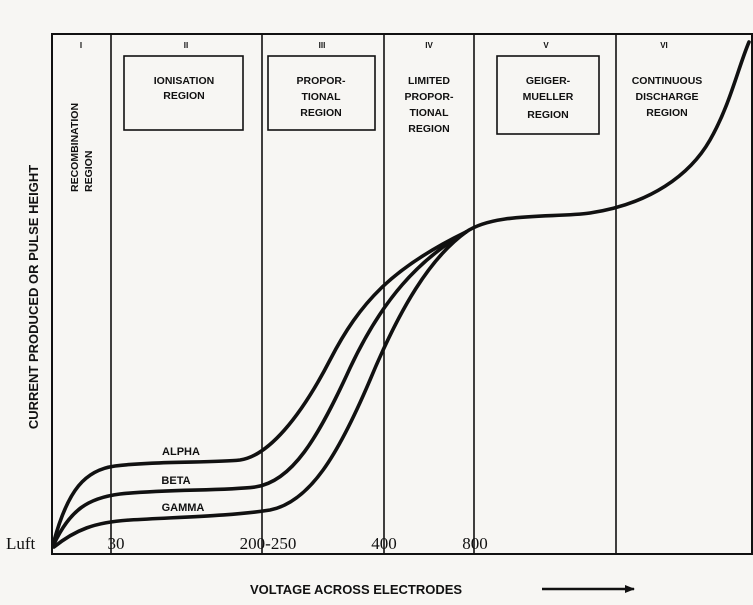 This screenshot has height=605, width=753. What do you see at coordinates (82, 147) in the screenshot?
I see `region-i-label: RECOMBINATION REGION` at bounding box center [82, 147].